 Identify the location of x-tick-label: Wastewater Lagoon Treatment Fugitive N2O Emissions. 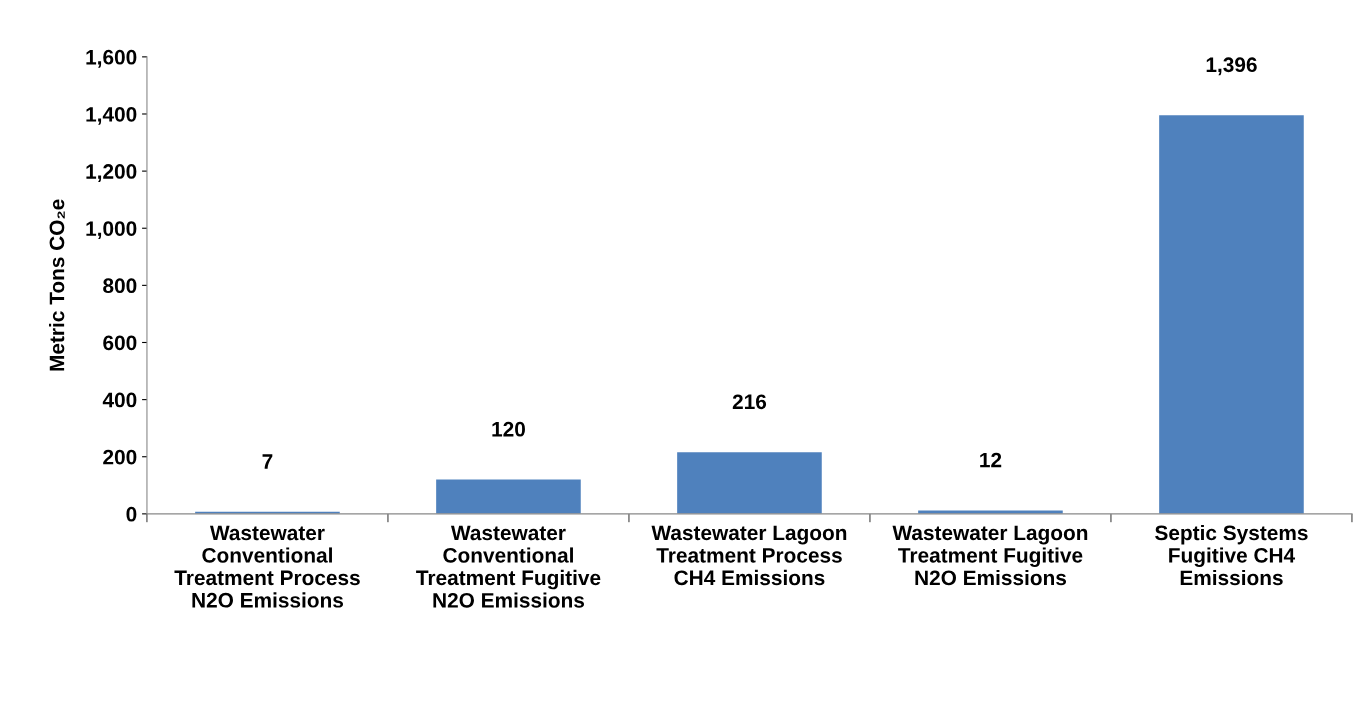
(990, 555).